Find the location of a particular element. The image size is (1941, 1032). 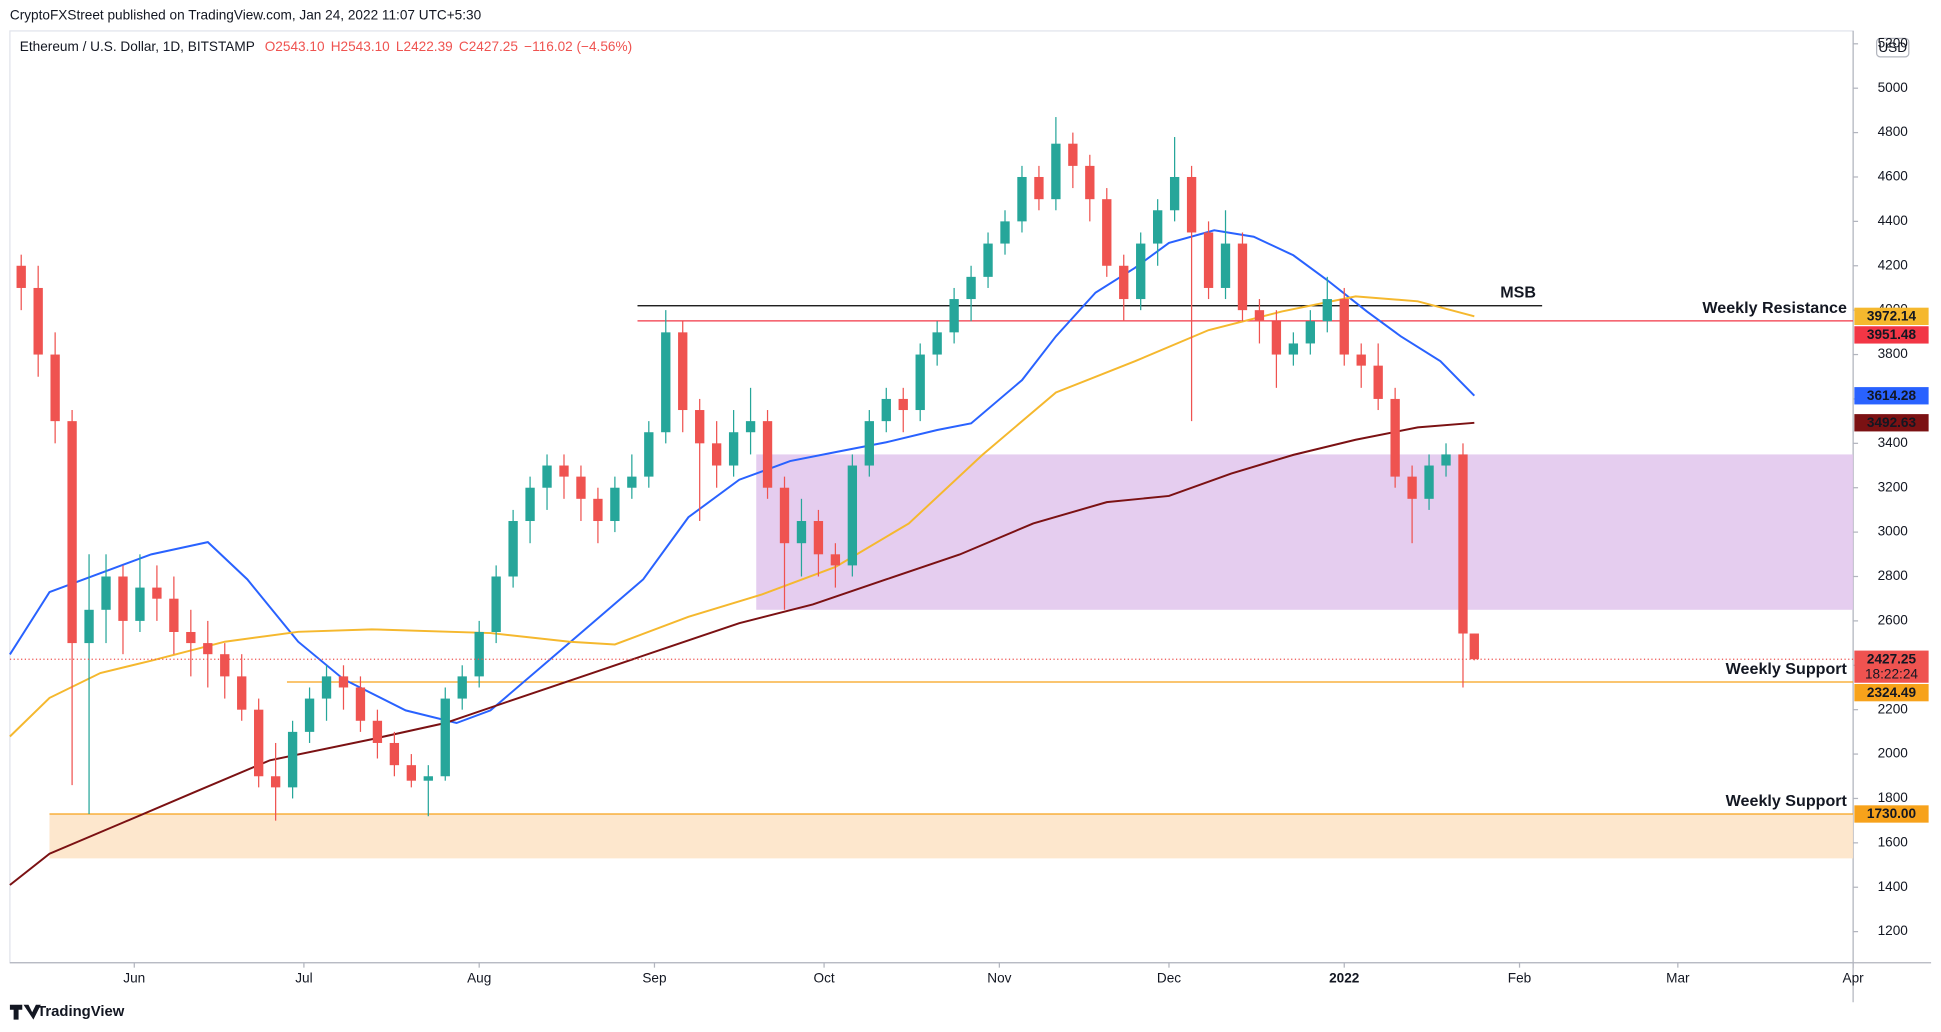

footer-logo: TradingView is located at coordinates (81, 1012).